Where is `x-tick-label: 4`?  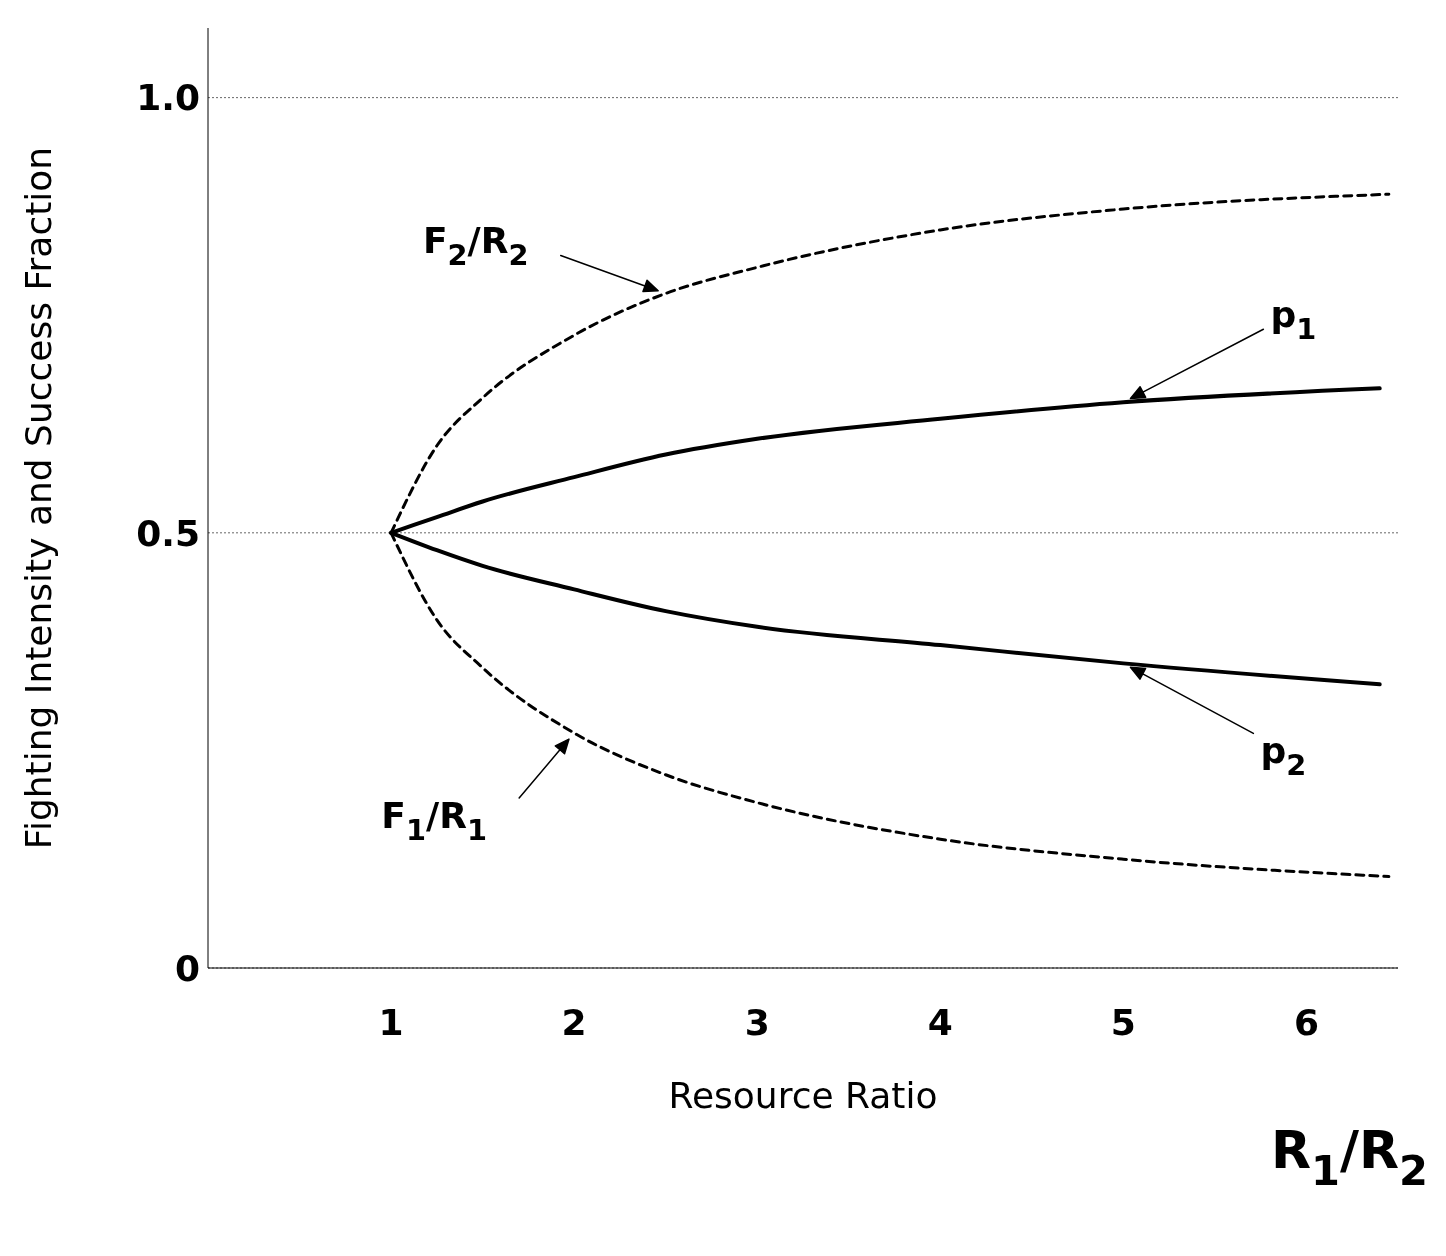 x-tick-label: 4 is located at coordinates (940, 1022).